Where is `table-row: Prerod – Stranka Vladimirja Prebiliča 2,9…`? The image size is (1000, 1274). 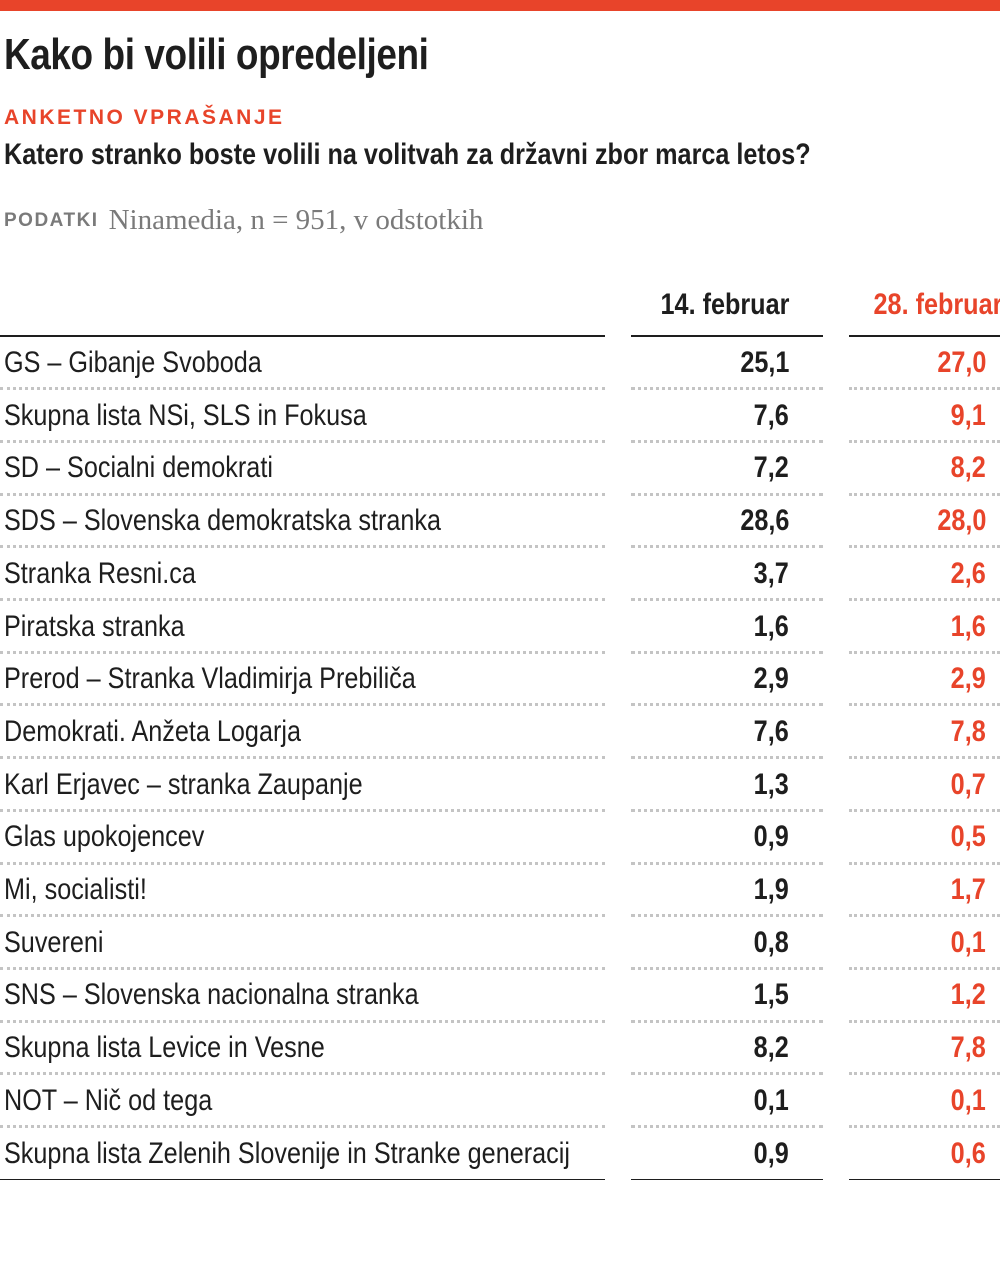
table-row: Prerod – Stranka Vladimirja Prebiliča 2,9… is located at coordinates (500, 680).